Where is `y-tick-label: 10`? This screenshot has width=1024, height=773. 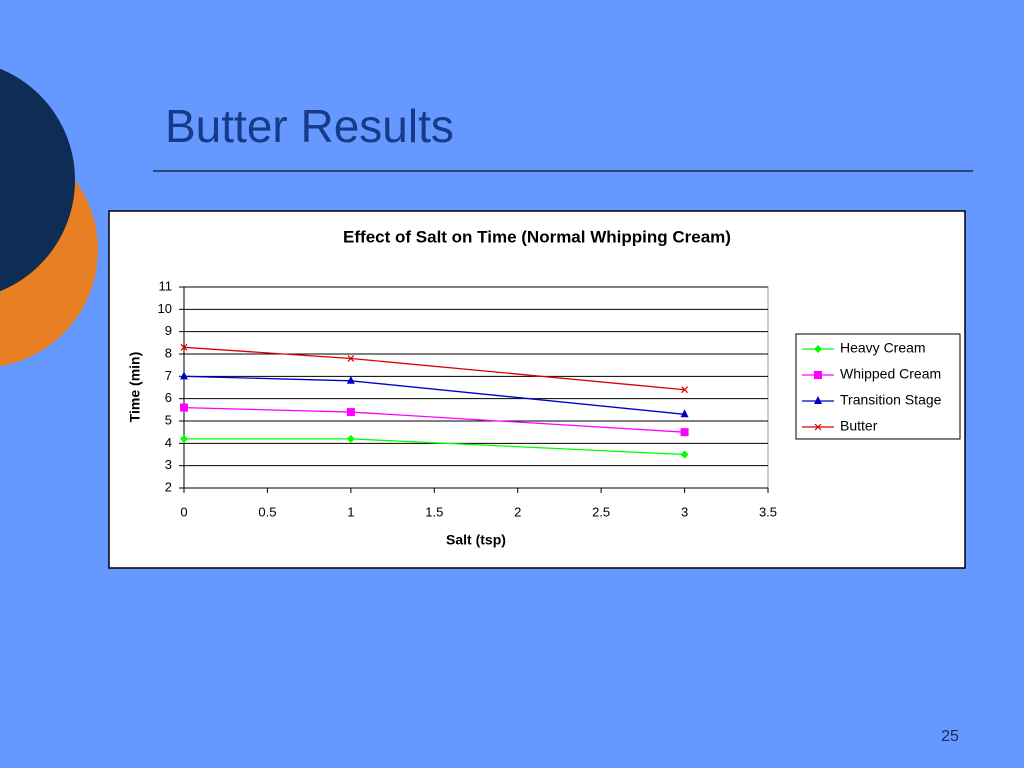 y-tick-label: 10 is located at coordinates (165, 308).